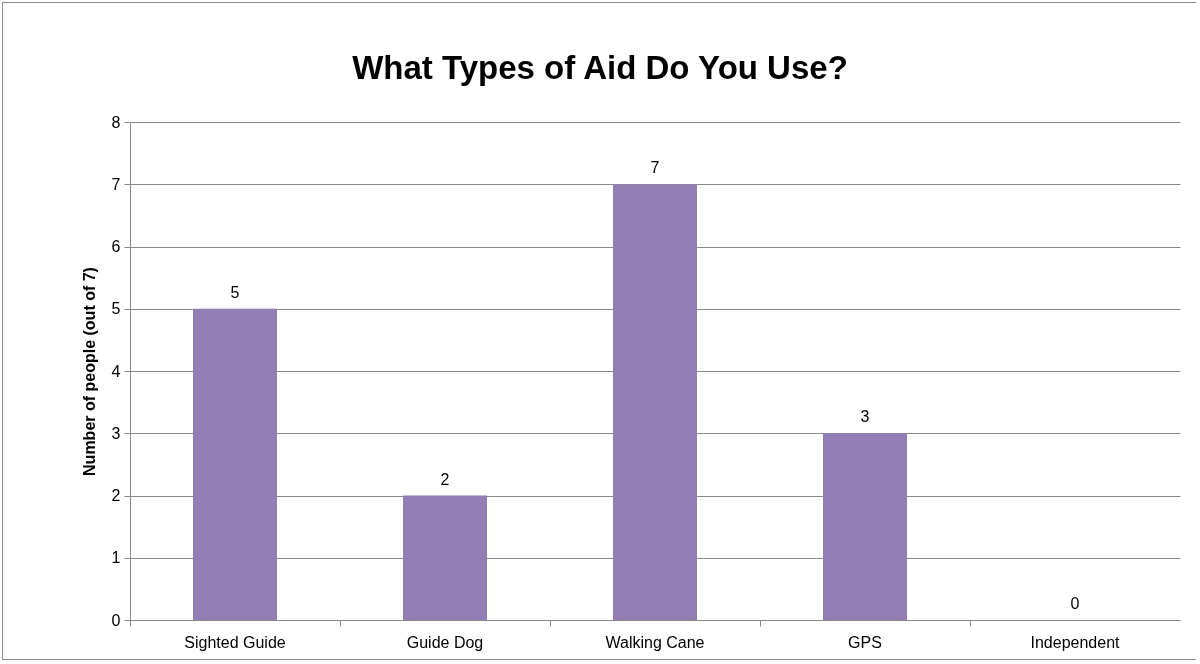 The width and height of the screenshot is (1200, 664). What do you see at coordinates (655, 642) in the screenshot?
I see `x-tick-label: Walking Cane` at bounding box center [655, 642].